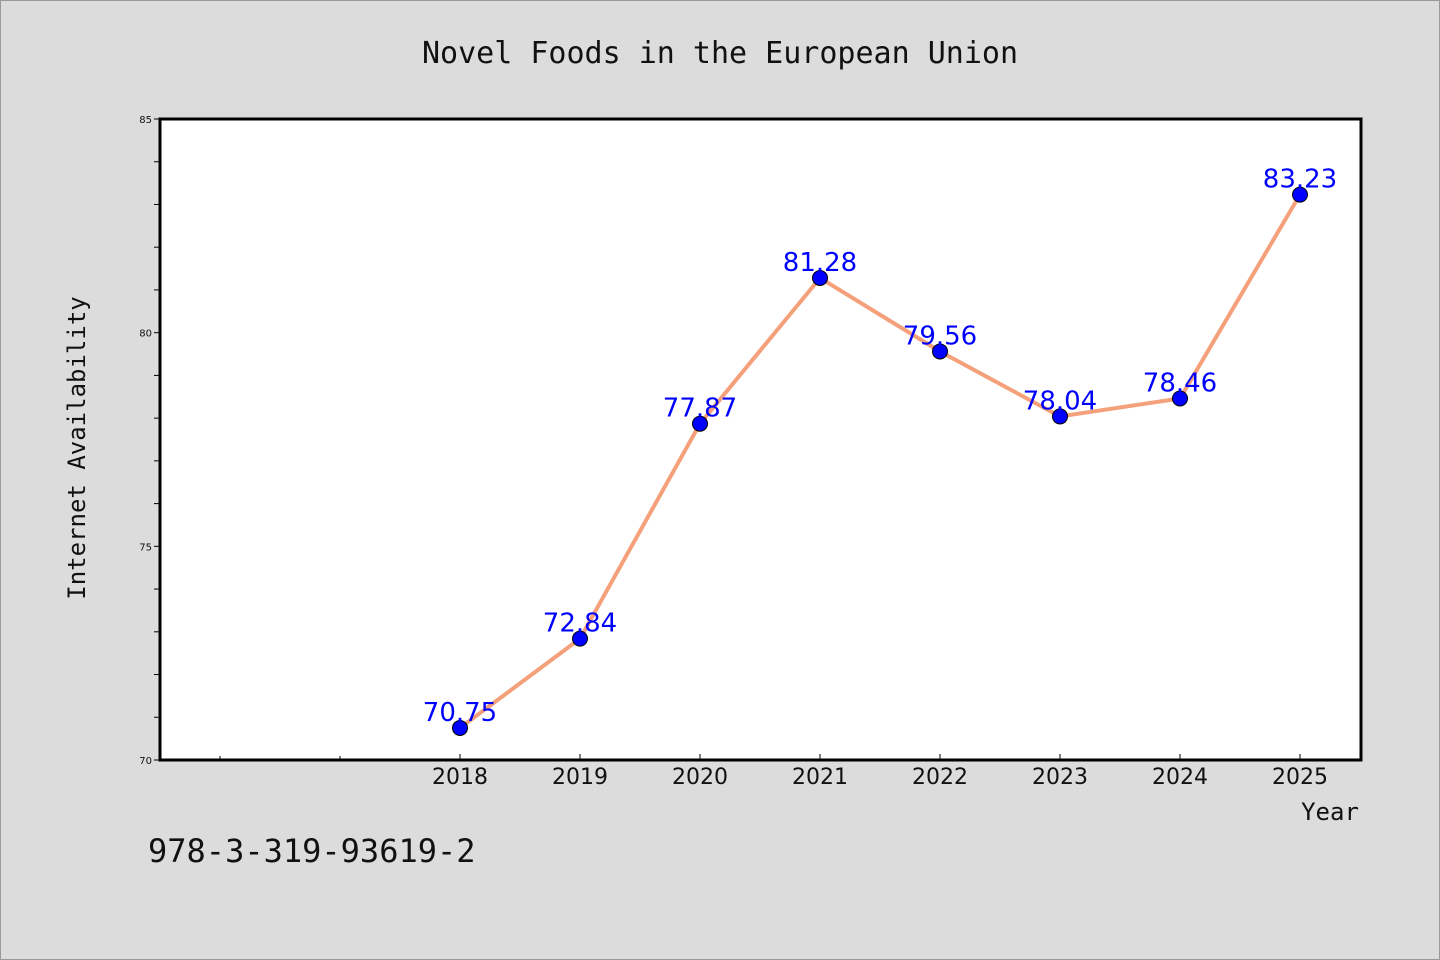  I want to click on y-tick-label: 75, so click(145, 547).